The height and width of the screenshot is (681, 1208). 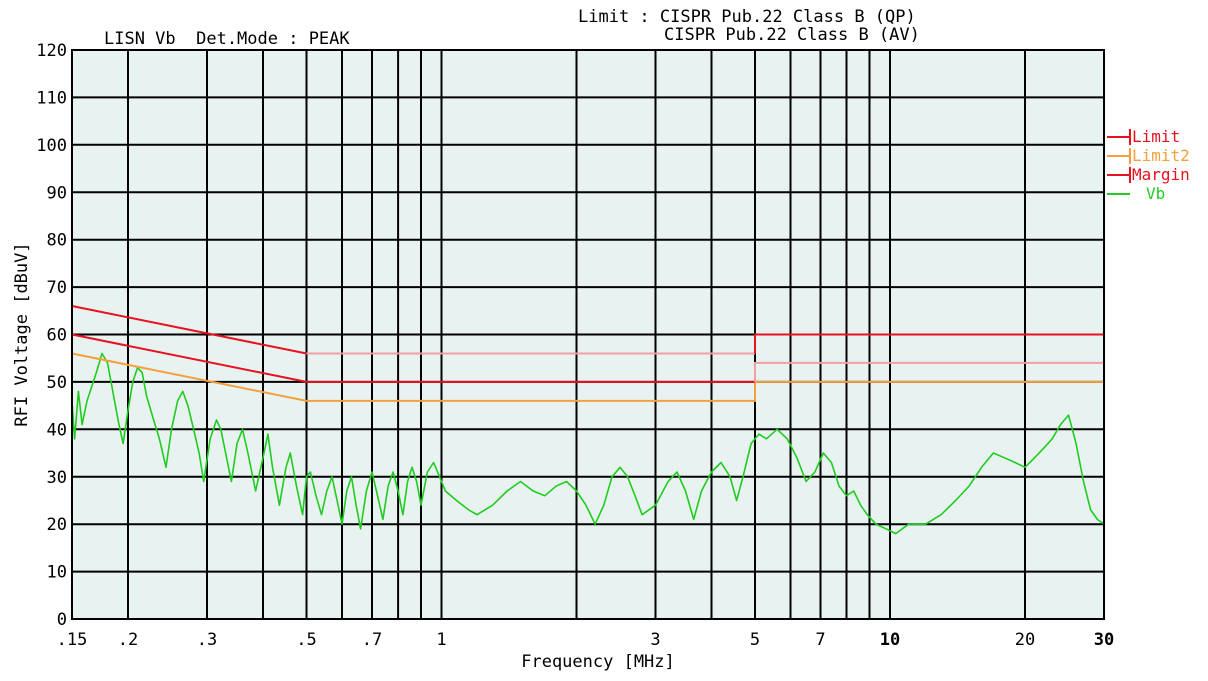 I want to click on x-tick-label: 10, so click(x=890, y=640).